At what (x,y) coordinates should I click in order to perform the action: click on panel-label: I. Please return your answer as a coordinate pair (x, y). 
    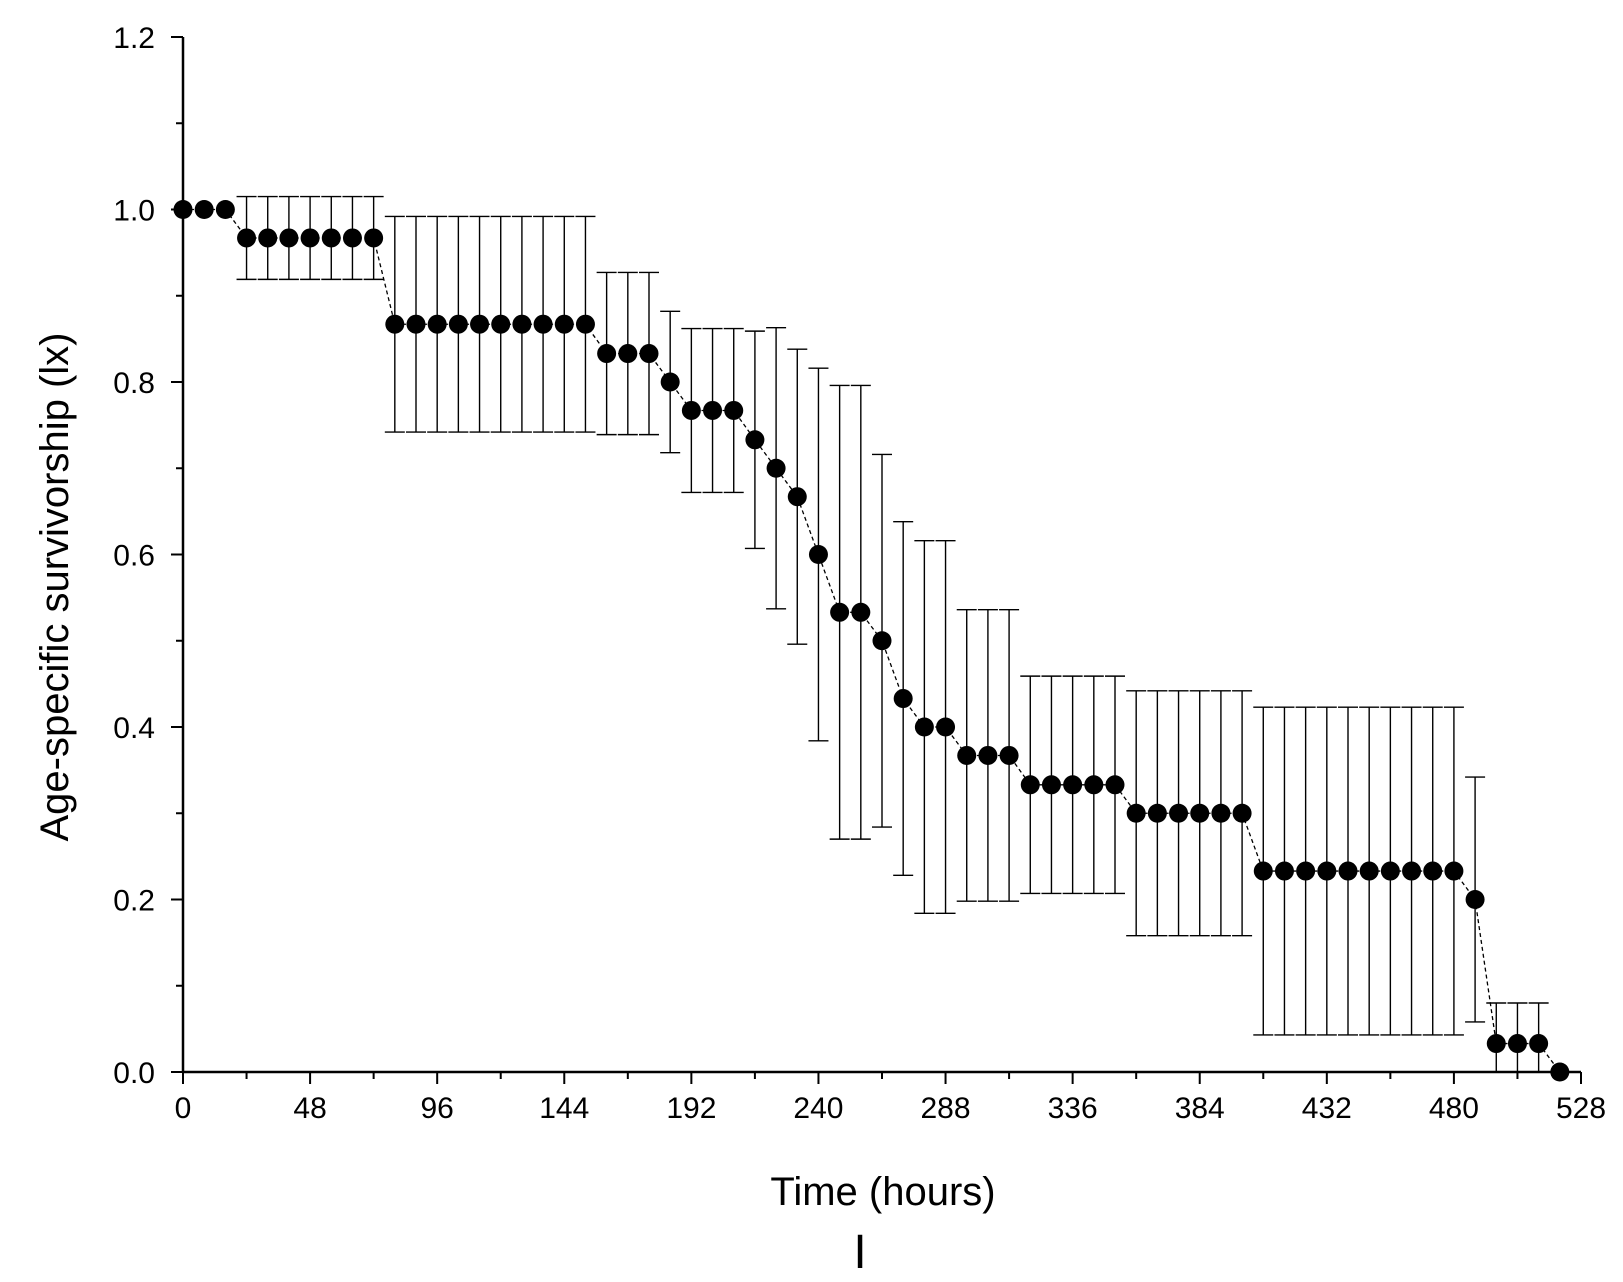
    Looking at the image, I should click on (859, 1252).